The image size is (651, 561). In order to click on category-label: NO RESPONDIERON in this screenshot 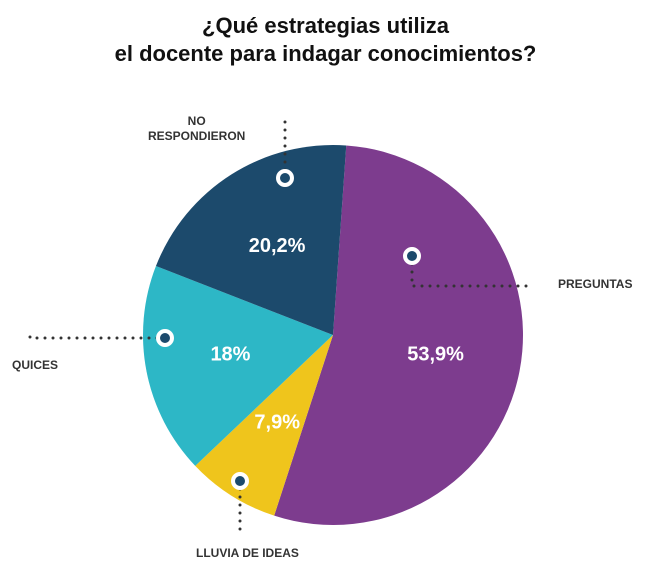, I will do `click(197, 128)`.